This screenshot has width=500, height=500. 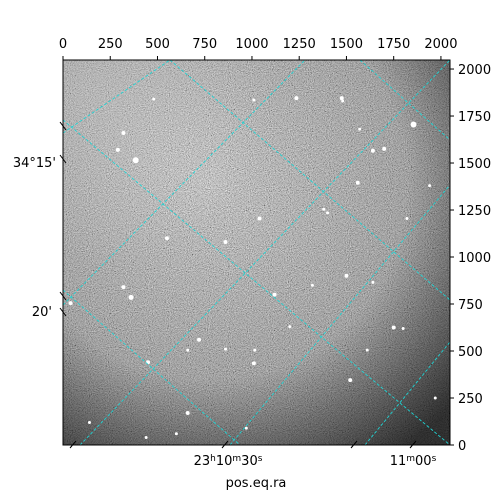 What do you see at coordinates (346, 44) in the screenshot?
I see `top-tick-label: 1500` at bounding box center [346, 44].